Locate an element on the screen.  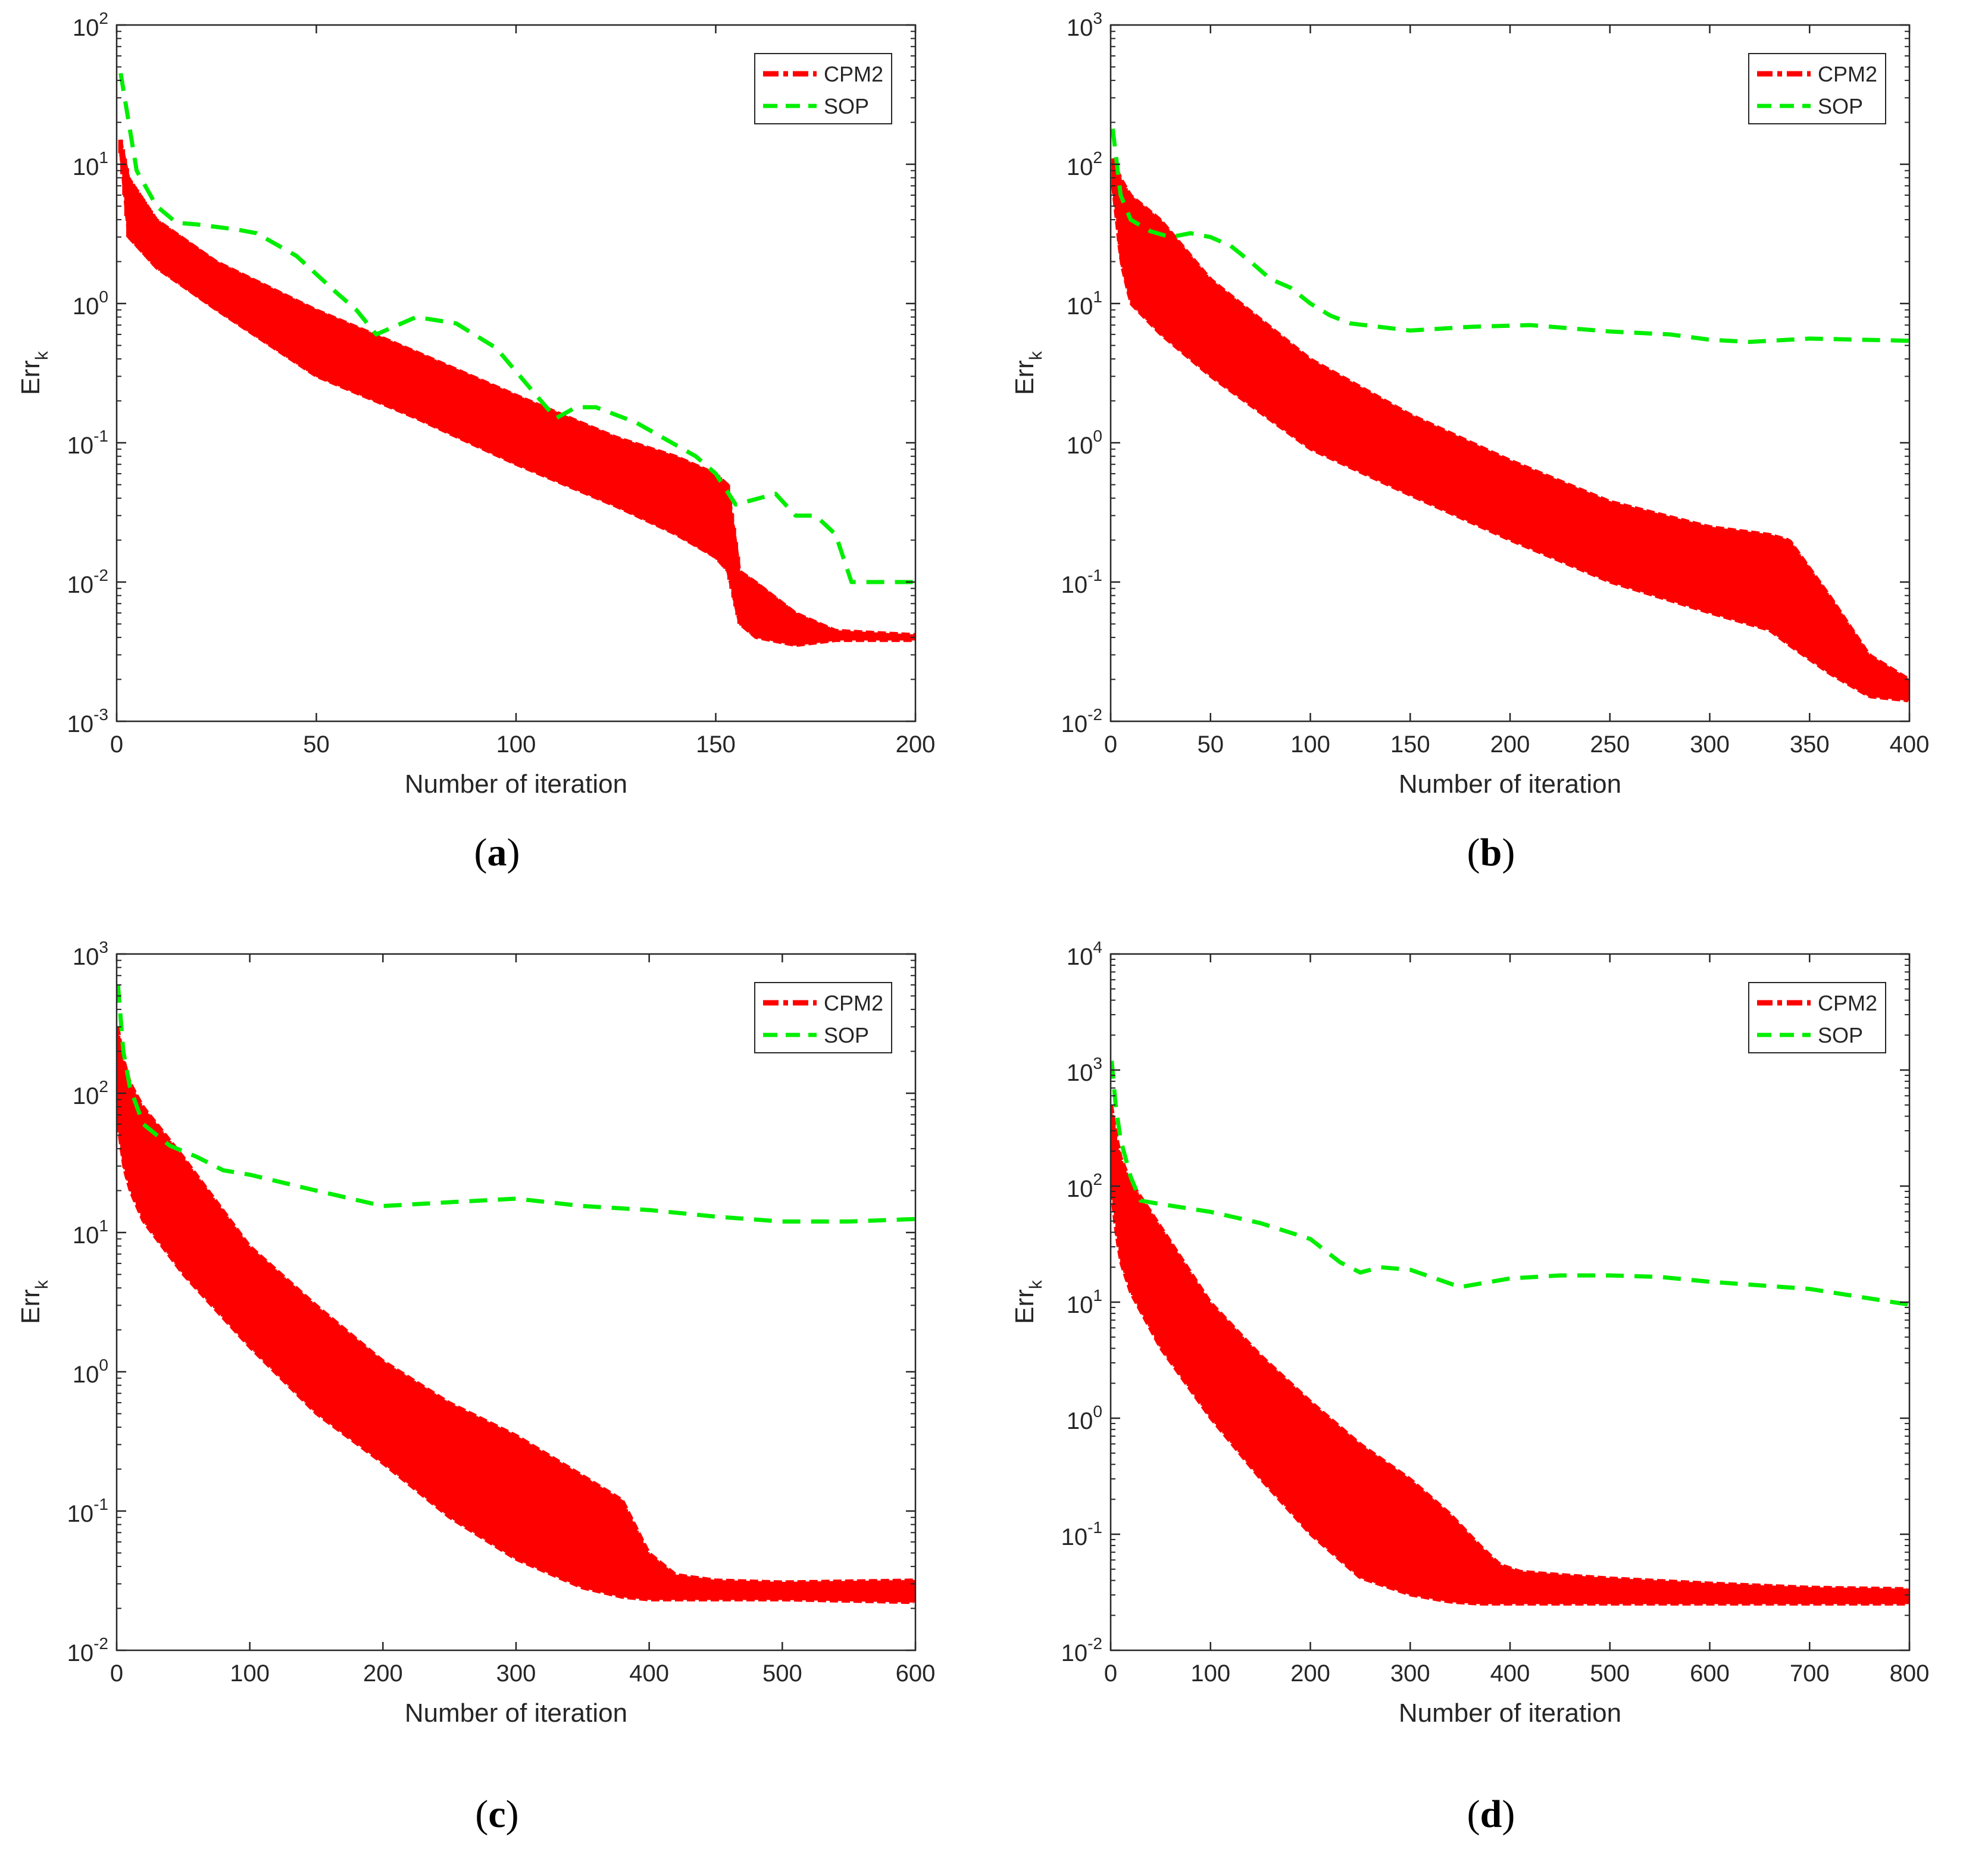
y-tick-label-a: 10¹ is located at coordinates (90, 164).